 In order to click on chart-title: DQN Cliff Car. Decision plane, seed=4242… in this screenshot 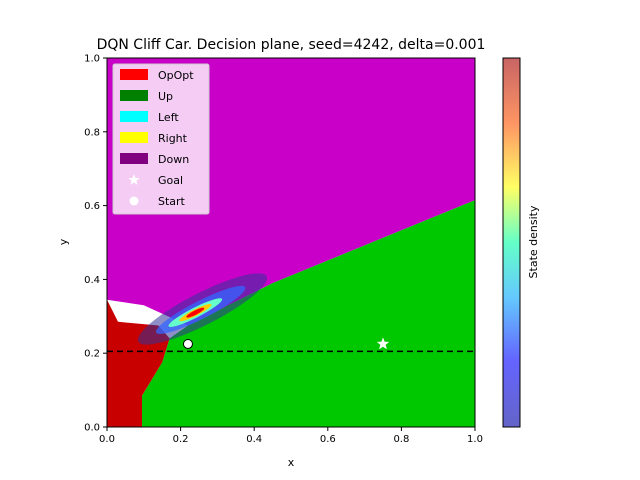, I will do `click(291, 45)`.